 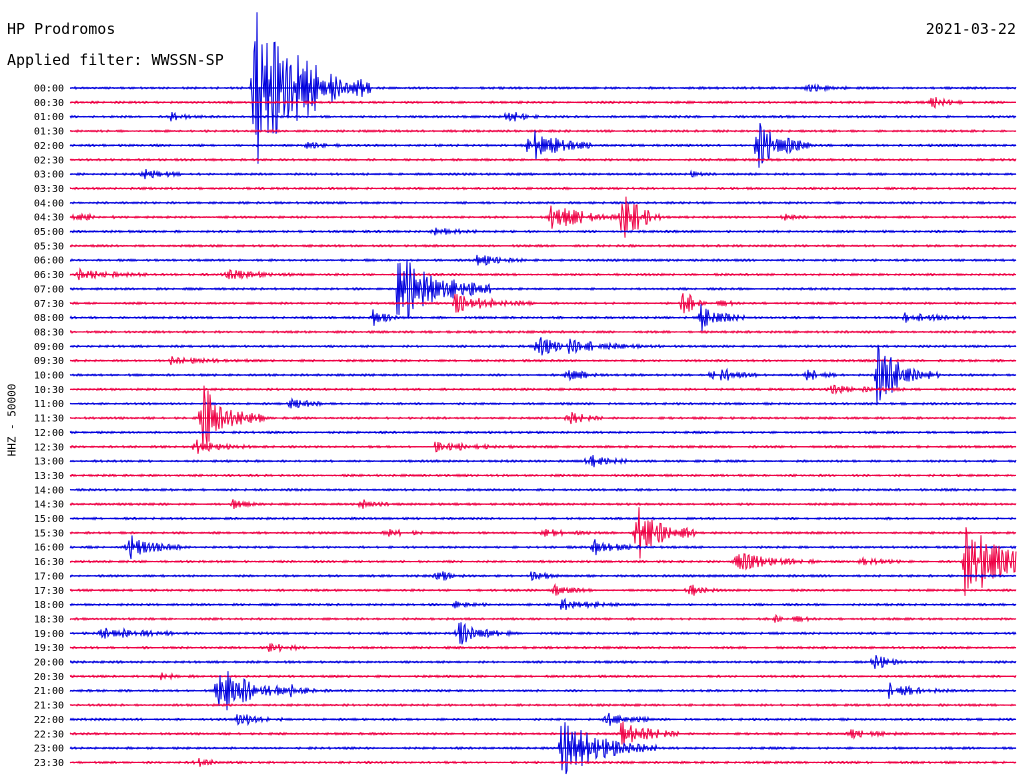 What do you see at coordinates (49, 246) in the screenshot?
I see `time-tick-label: 05:30` at bounding box center [49, 246].